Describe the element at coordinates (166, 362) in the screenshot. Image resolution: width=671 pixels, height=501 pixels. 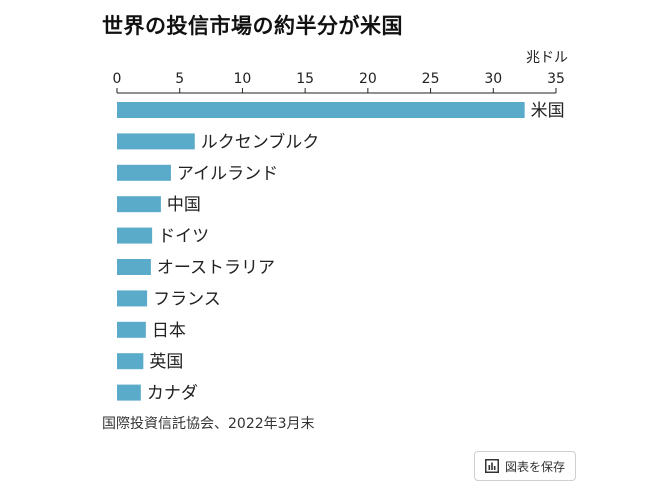
I see `category-label: 英国` at that location.